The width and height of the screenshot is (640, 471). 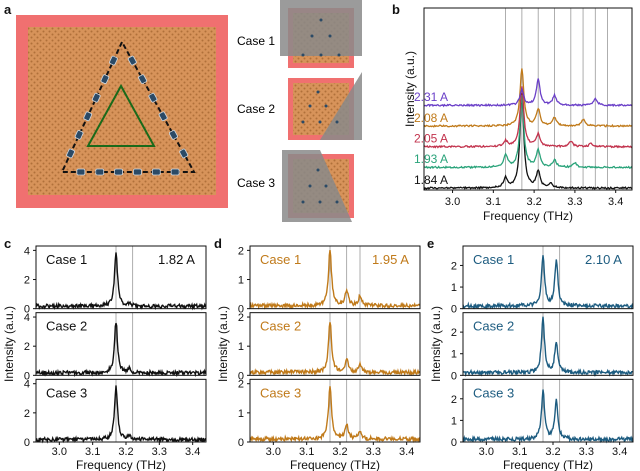 What do you see at coordinates (431, 243) in the screenshot?
I see `panel-label-e: e` at bounding box center [431, 243].